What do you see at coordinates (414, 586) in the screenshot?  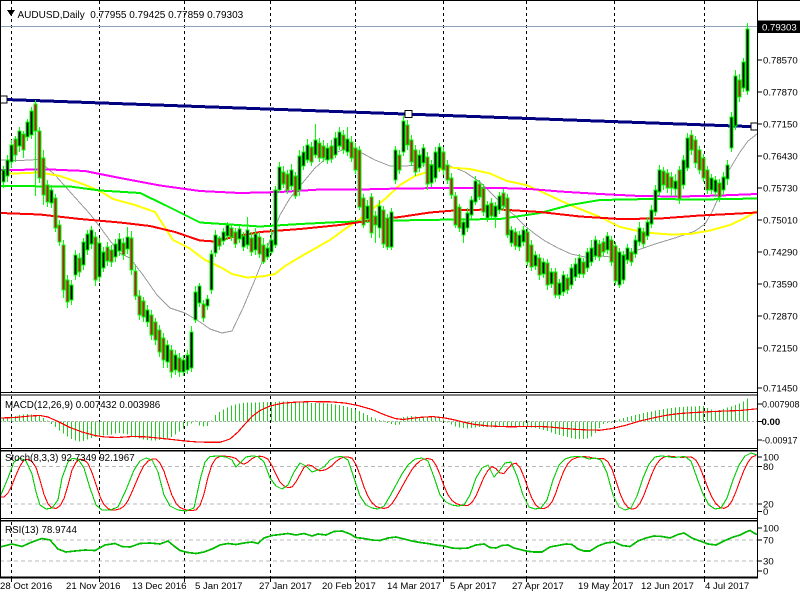 I see `svg-text: 14 Mar 2017` at bounding box center [414, 586].